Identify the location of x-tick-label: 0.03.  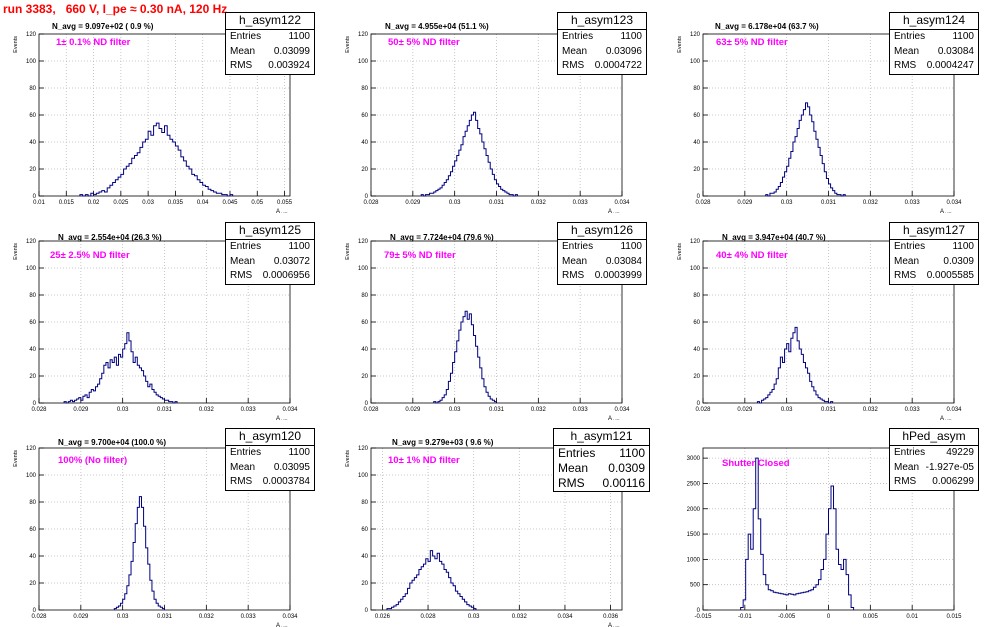
(787, 410).